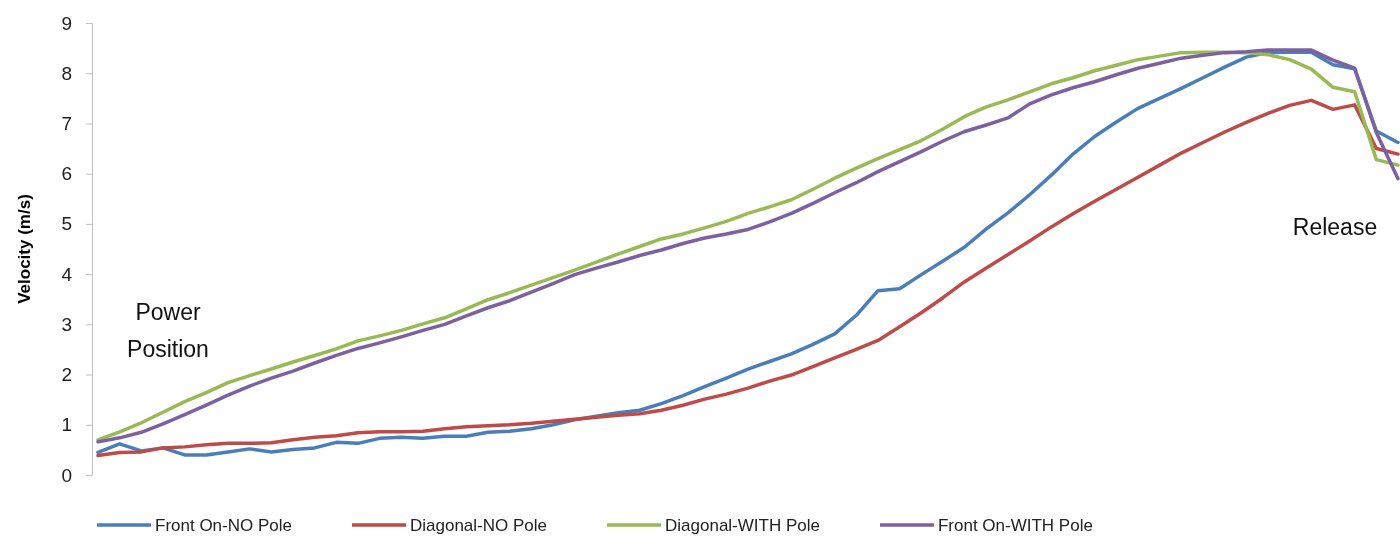  What do you see at coordinates (66, 124) in the screenshot?
I see `y-tick-label: 7` at bounding box center [66, 124].